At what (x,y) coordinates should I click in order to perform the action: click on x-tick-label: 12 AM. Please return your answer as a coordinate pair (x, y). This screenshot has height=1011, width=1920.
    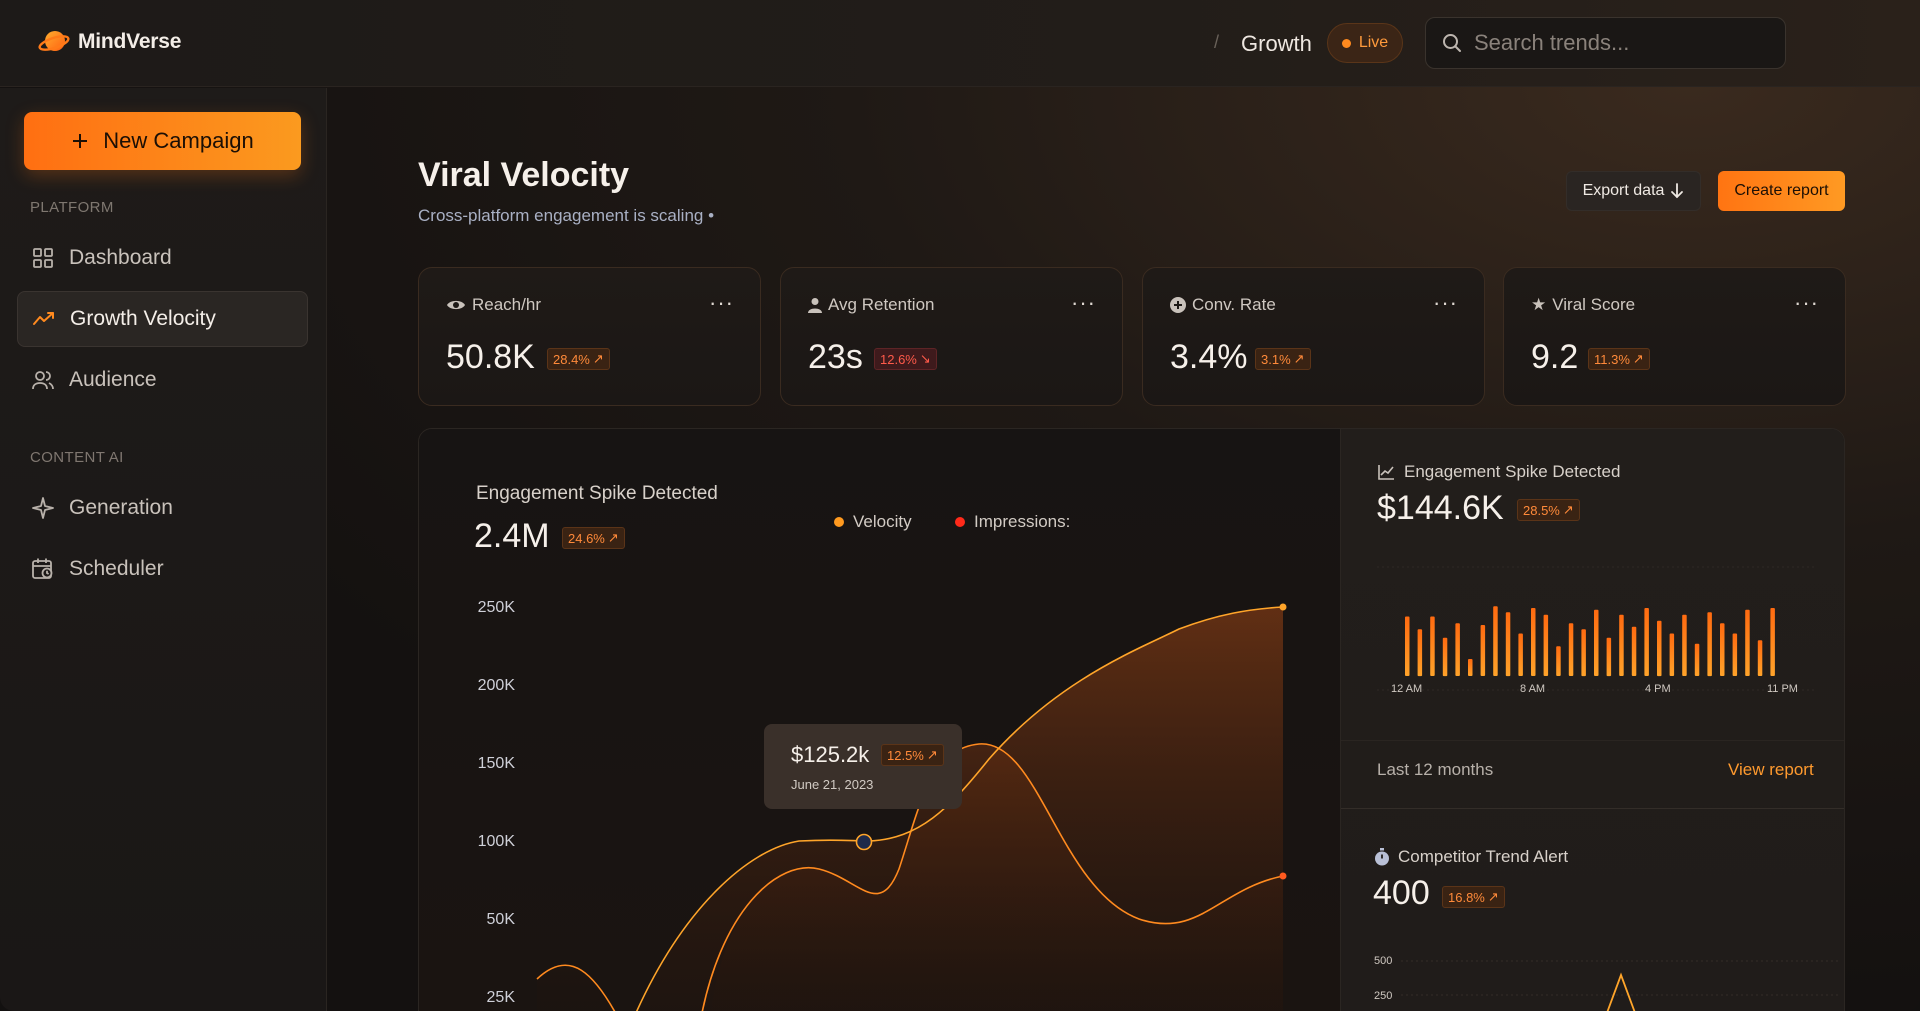
    Looking at the image, I should click on (1407, 689).